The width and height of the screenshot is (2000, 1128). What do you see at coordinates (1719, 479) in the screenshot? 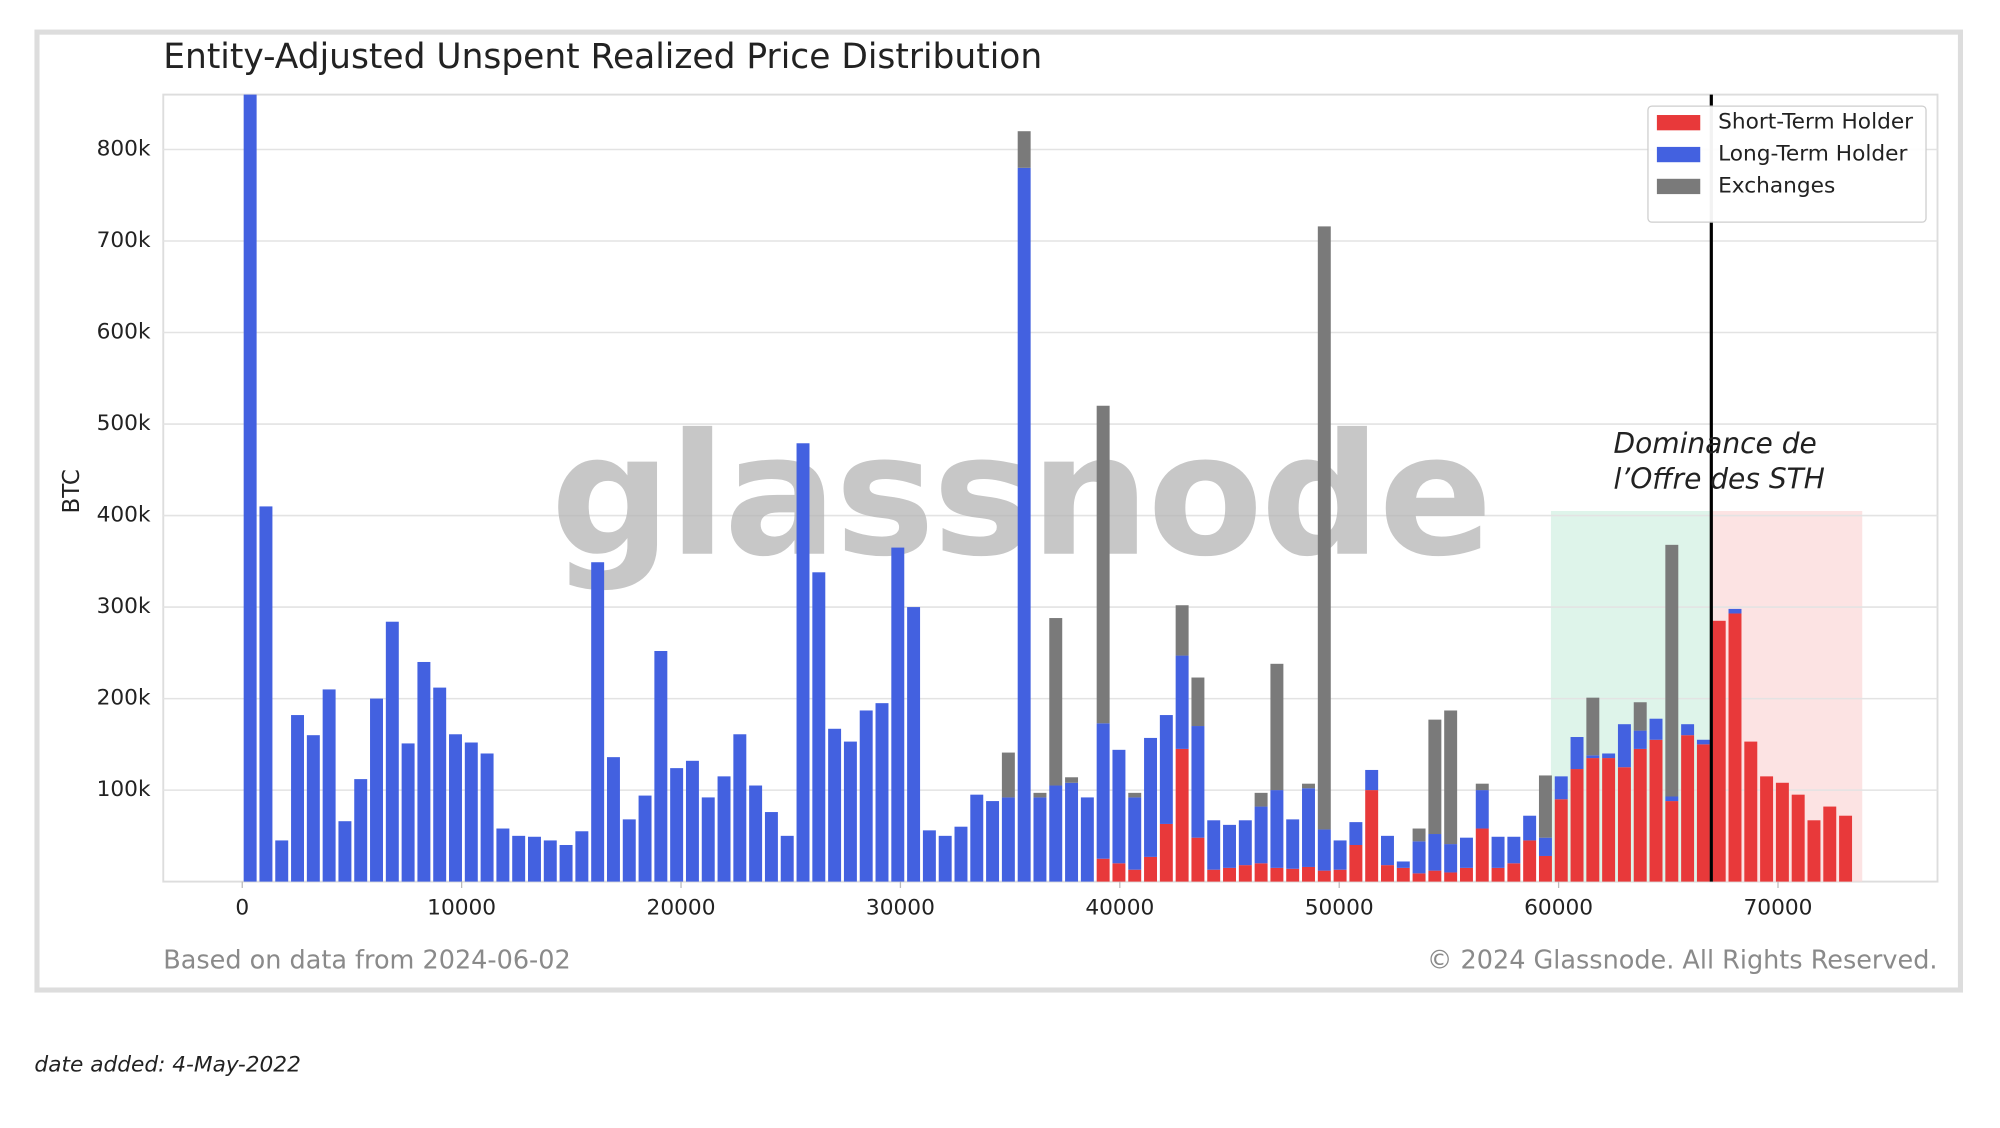
I see `annotation-line: l’Offre des STH` at bounding box center [1719, 479].